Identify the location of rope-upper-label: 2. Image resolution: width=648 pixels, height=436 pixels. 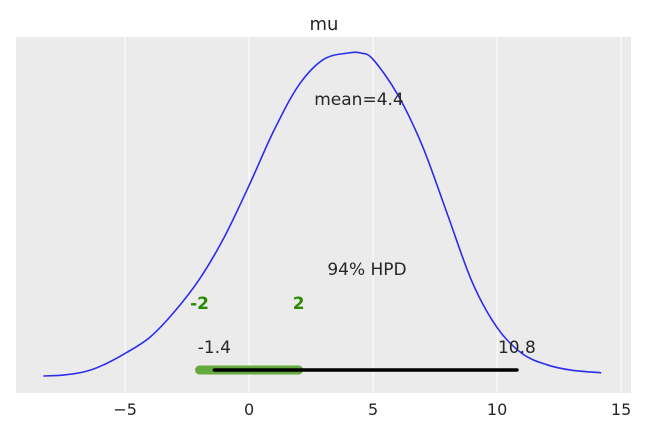
(299, 304).